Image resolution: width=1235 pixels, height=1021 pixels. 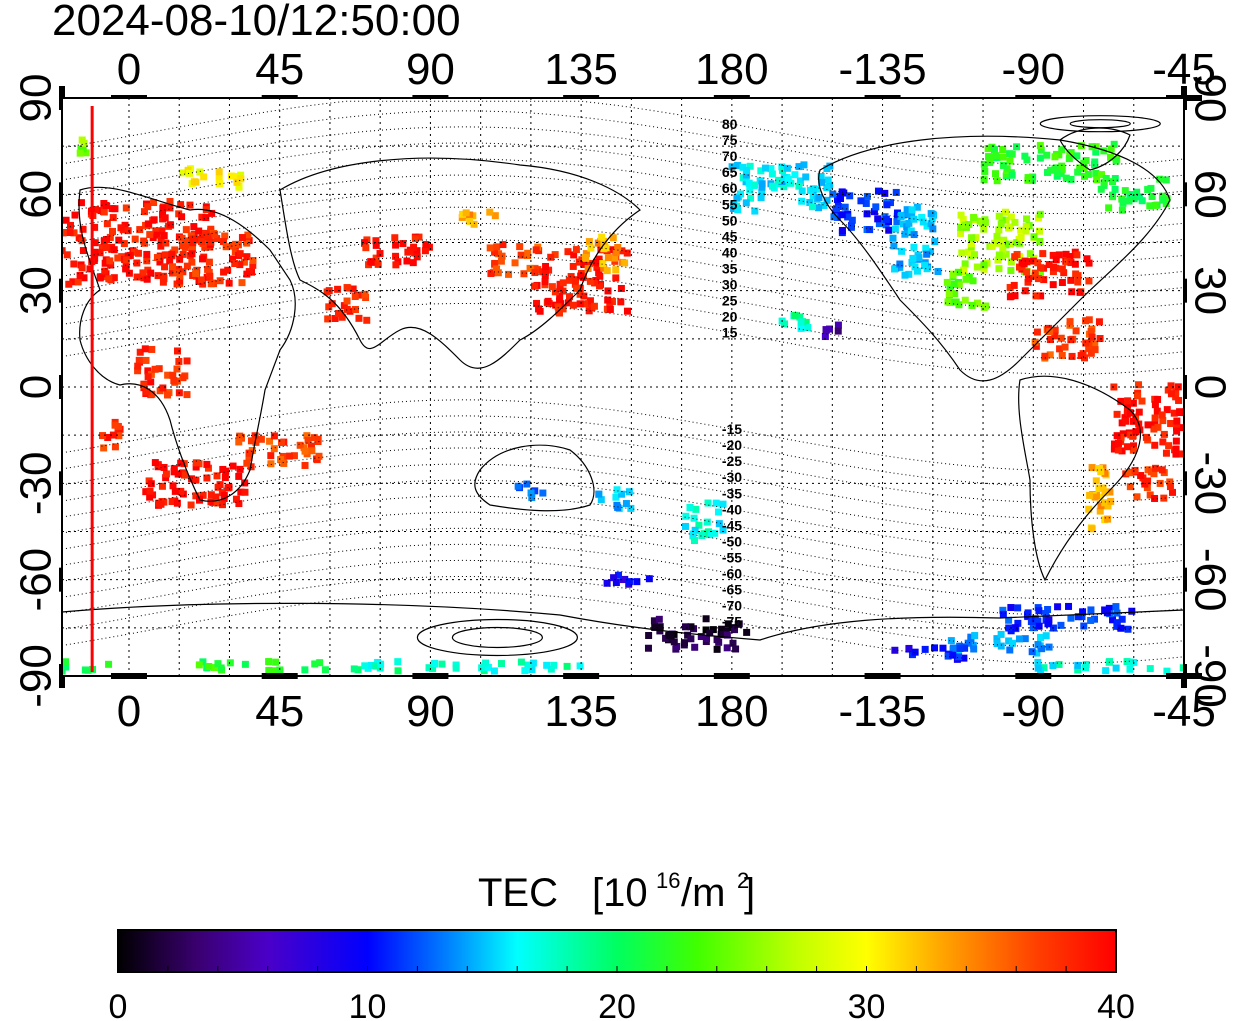 I want to click on top-longitude-label: 45, so click(x=279, y=69).